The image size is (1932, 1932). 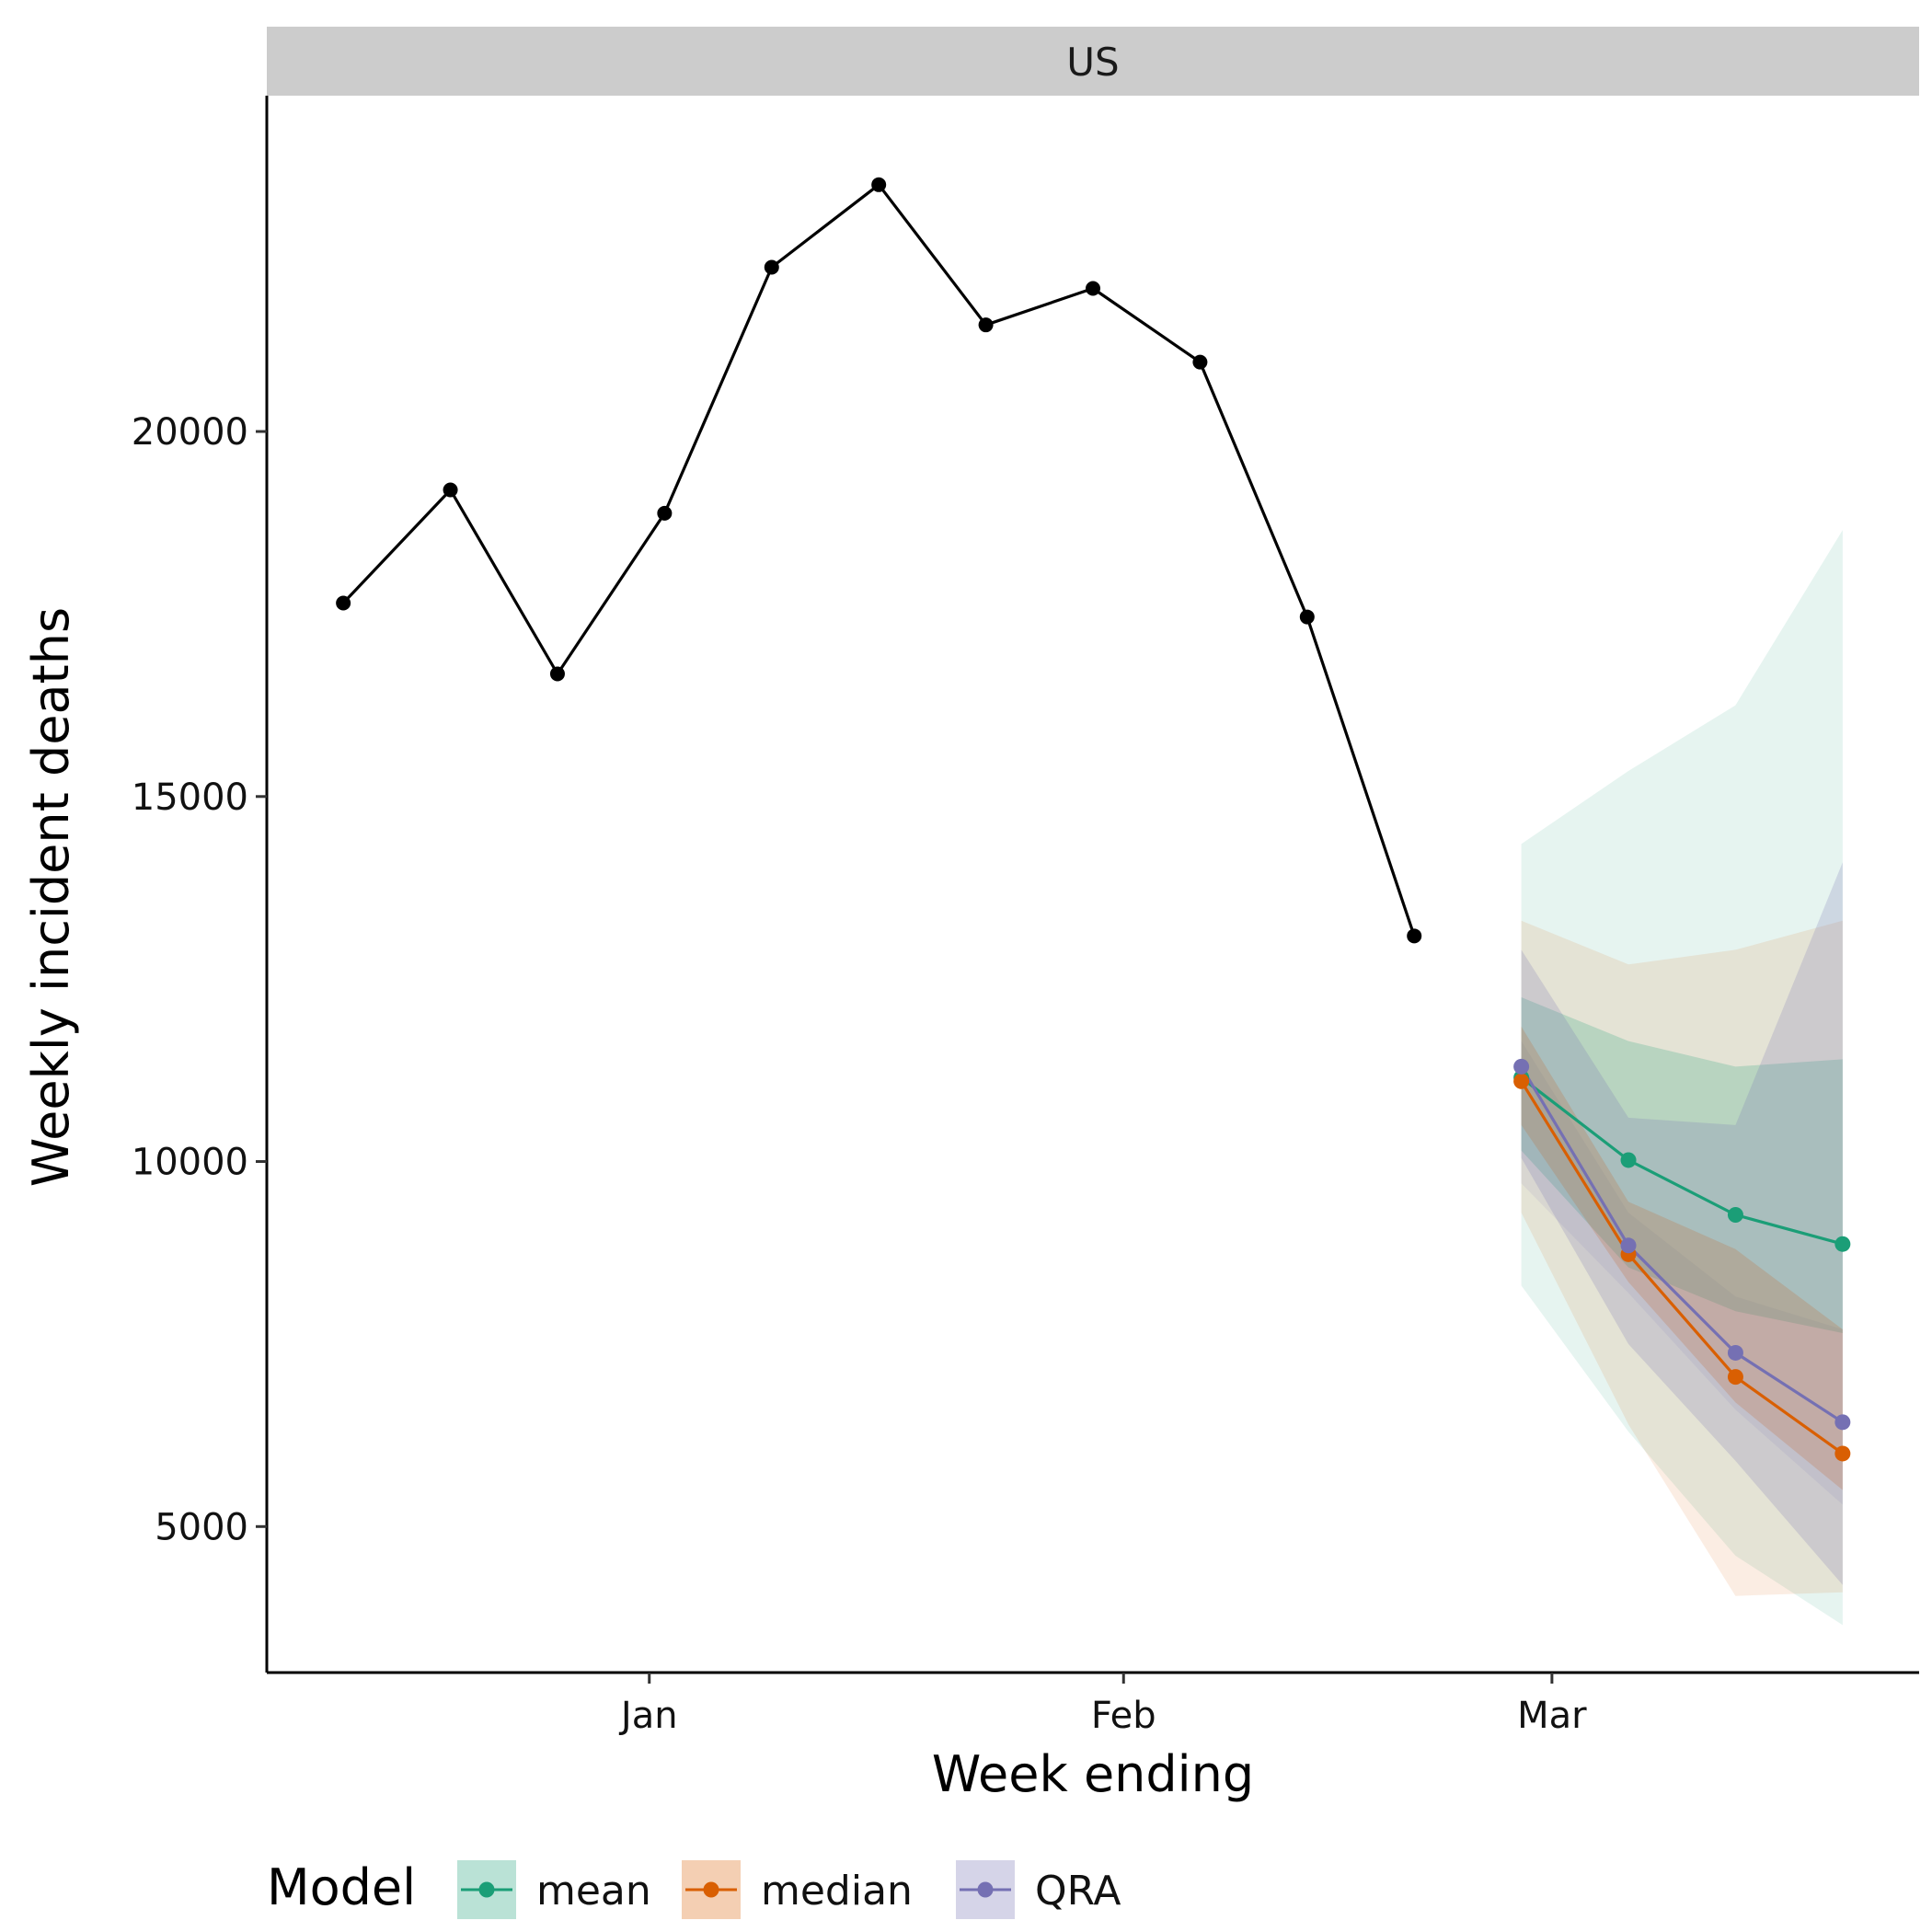 I want to click on y-tick-label: 15000, so click(x=190, y=797).